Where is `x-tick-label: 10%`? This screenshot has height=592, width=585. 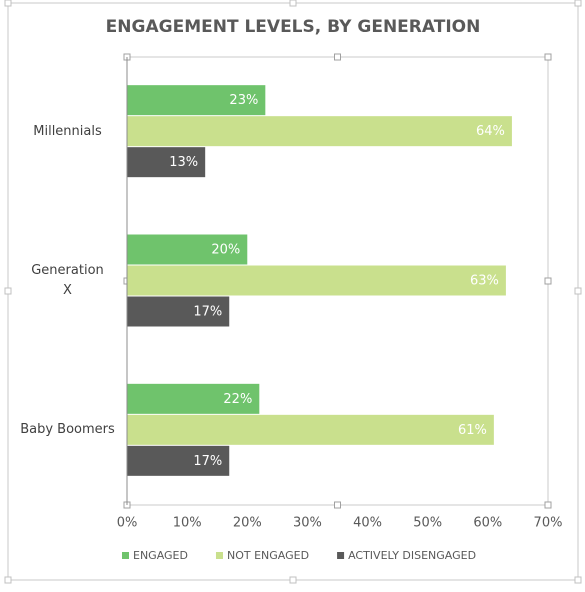
x-tick-label: 10% is located at coordinates (187, 523).